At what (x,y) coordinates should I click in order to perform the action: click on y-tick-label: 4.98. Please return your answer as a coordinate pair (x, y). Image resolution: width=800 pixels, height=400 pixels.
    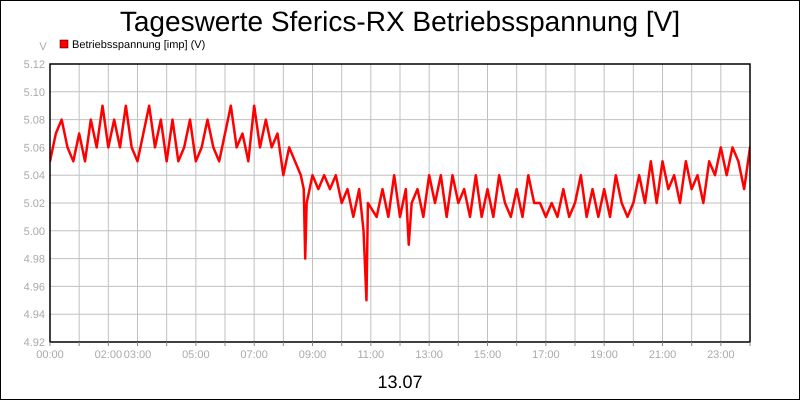
    Looking at the image, I should click on (34, 260).